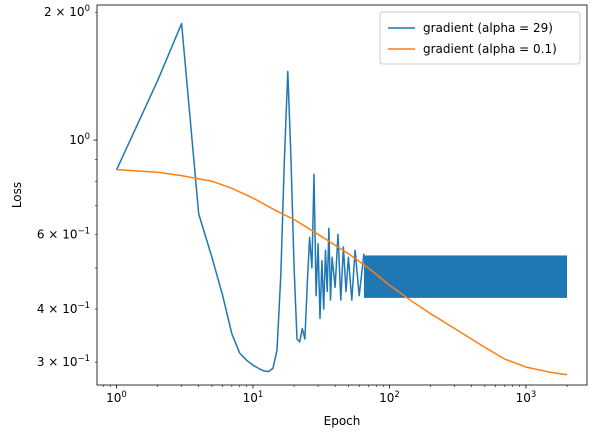  I want to click on x-tick-label-3: 10³, so click(526, 397).